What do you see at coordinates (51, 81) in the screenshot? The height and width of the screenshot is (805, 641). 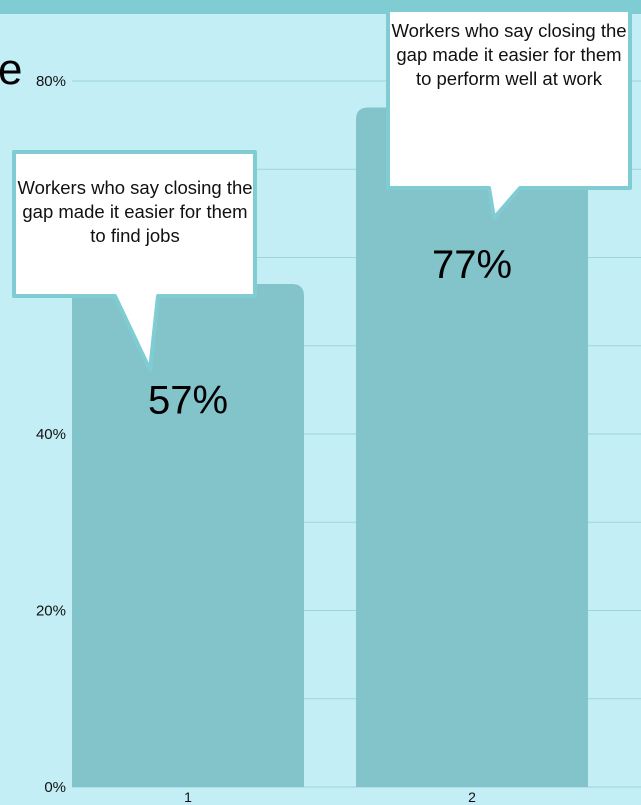 I see `y-tick-label-3: 80%` at bounding box center [51, 81].